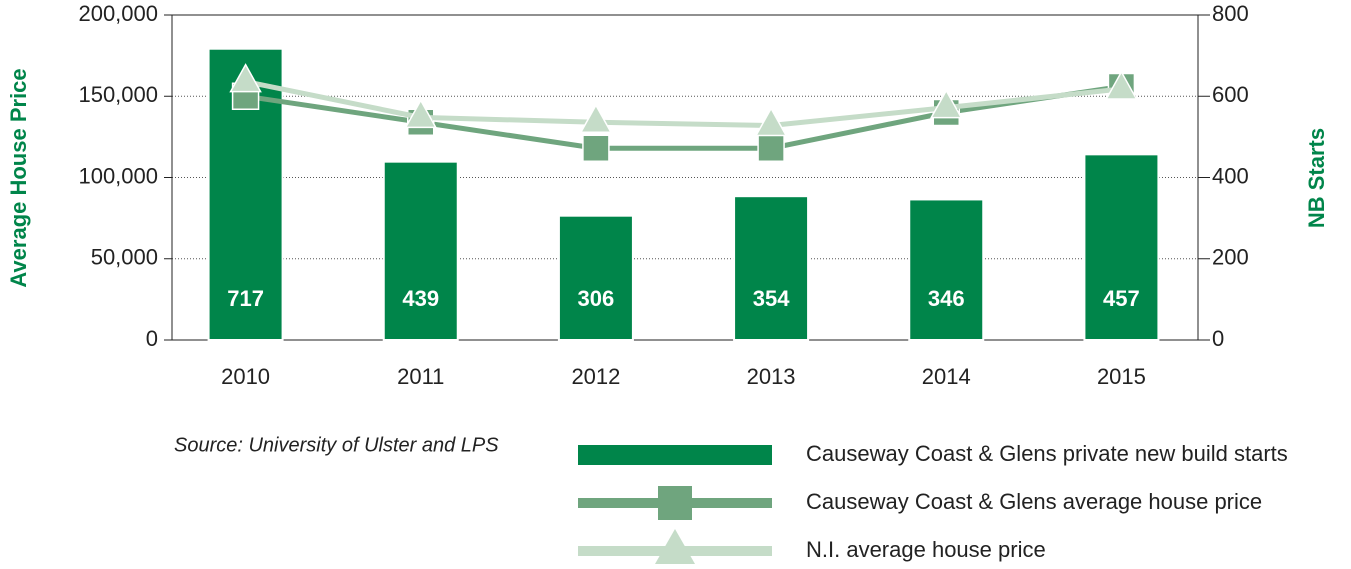 The height and width of the screenshot is (569, 1351). What do you see at coordinates (675, 455) in the screenshot?
I see `legend-swatch` at bounding box center [675, 455].